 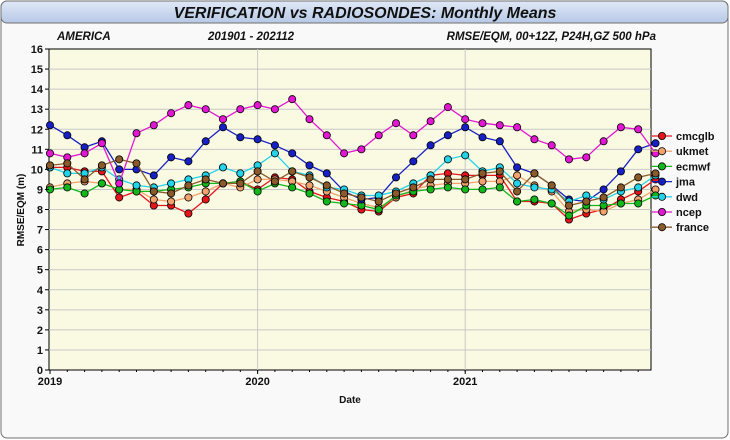 I want to click on y-tick-label: 15, so click(x=37, y=70).